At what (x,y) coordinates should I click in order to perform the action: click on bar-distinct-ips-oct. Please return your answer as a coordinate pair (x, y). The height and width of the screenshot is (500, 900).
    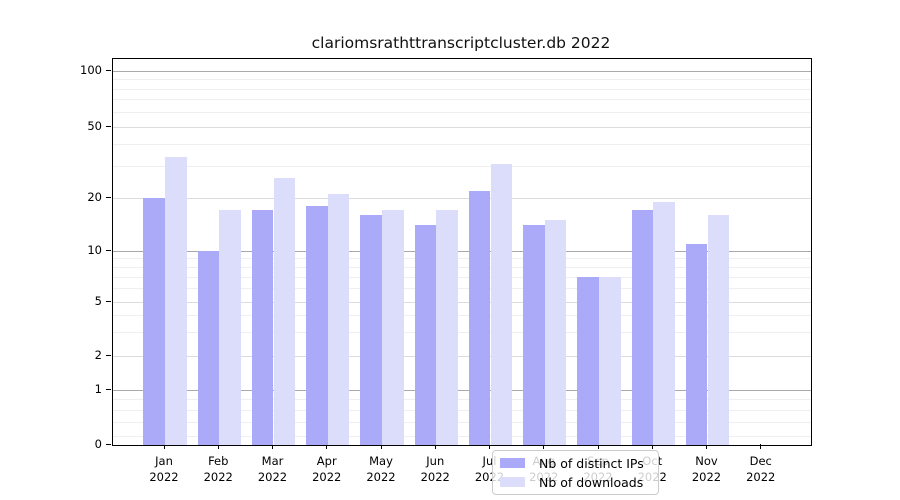
    Looking at the image, I should click on (642, 327).